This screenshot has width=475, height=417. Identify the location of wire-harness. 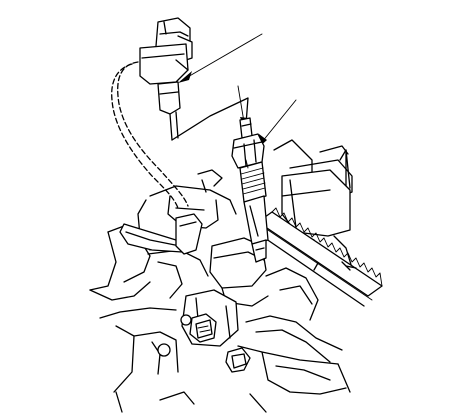
(180, 135).